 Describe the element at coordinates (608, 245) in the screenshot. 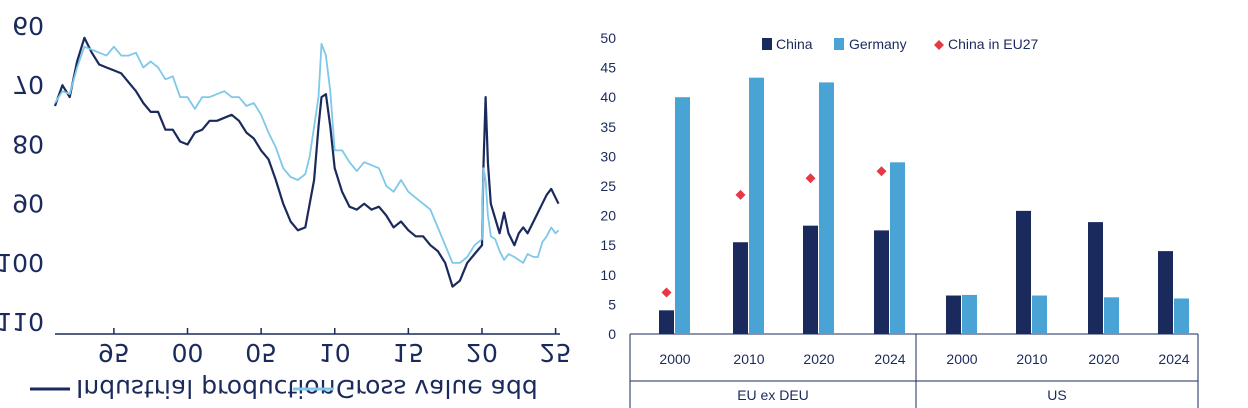

I see `right-y-tick-label: 15` at that location.